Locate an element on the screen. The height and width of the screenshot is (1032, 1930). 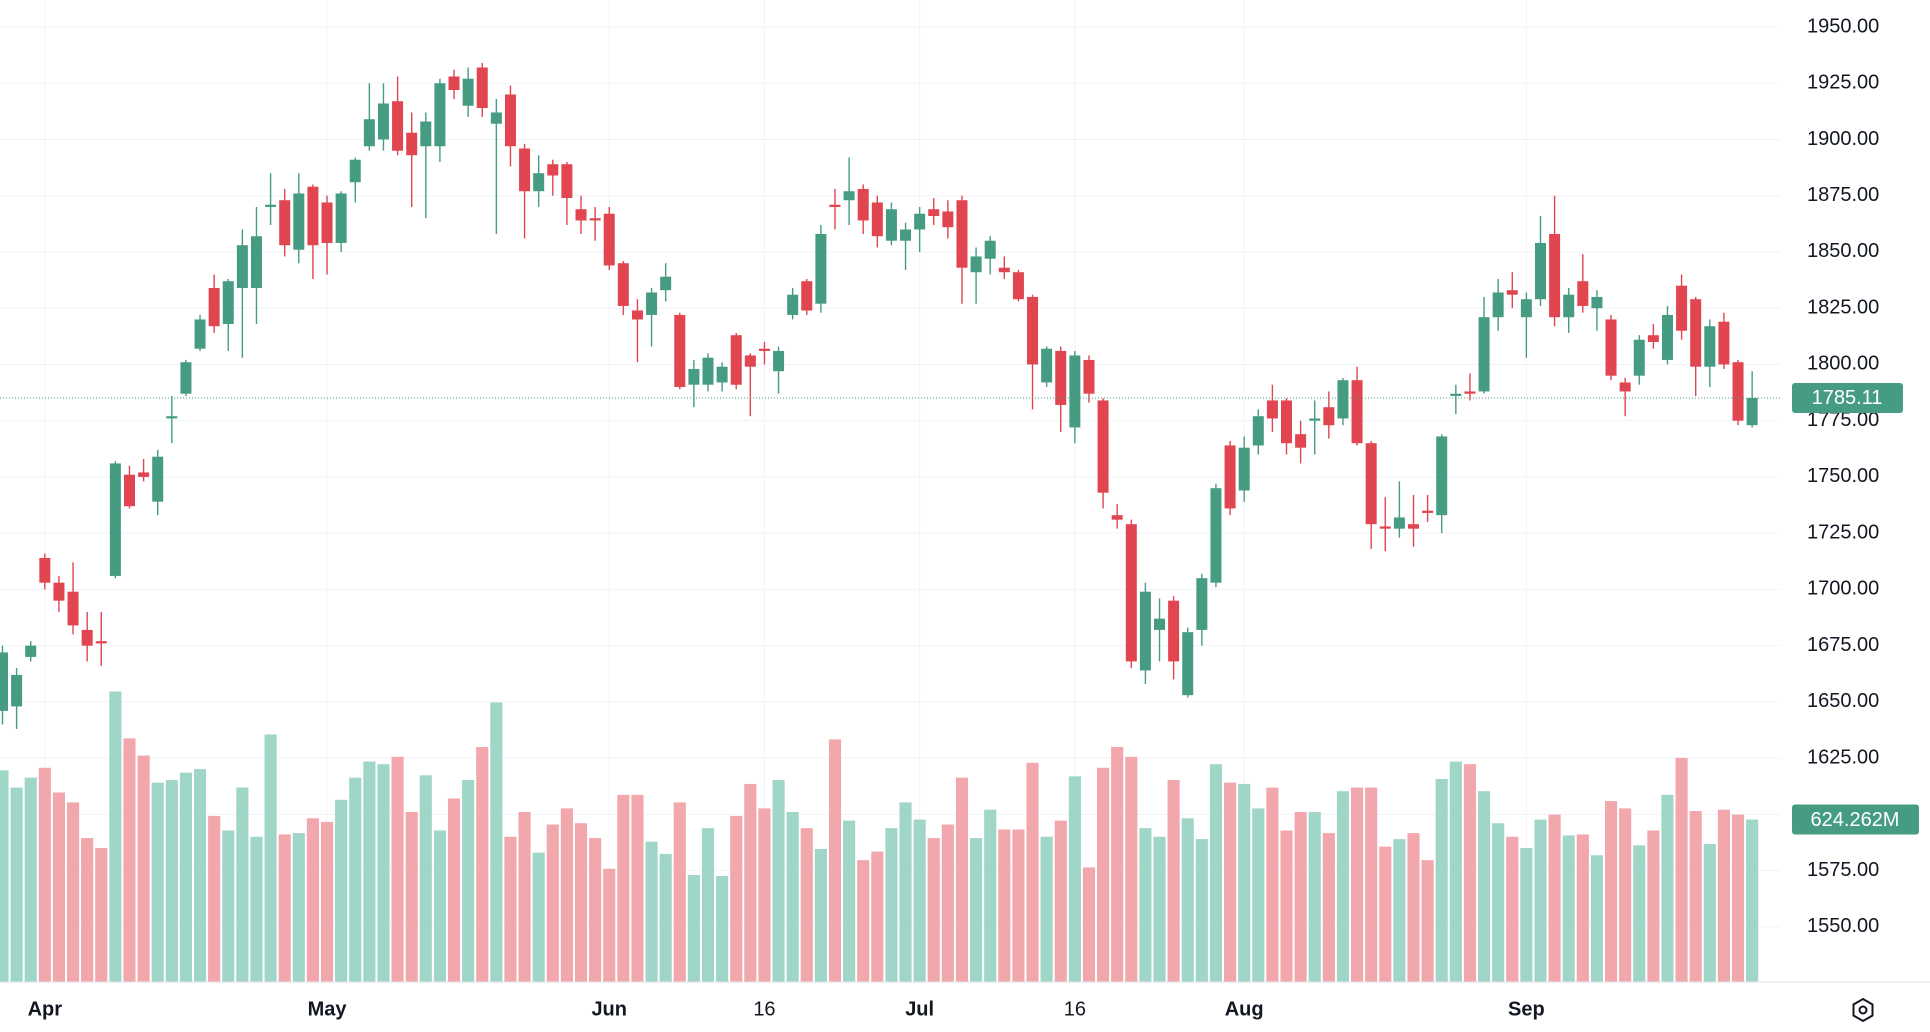
y-tick-label: 1900.00 is located at coordinates (1843, 139).